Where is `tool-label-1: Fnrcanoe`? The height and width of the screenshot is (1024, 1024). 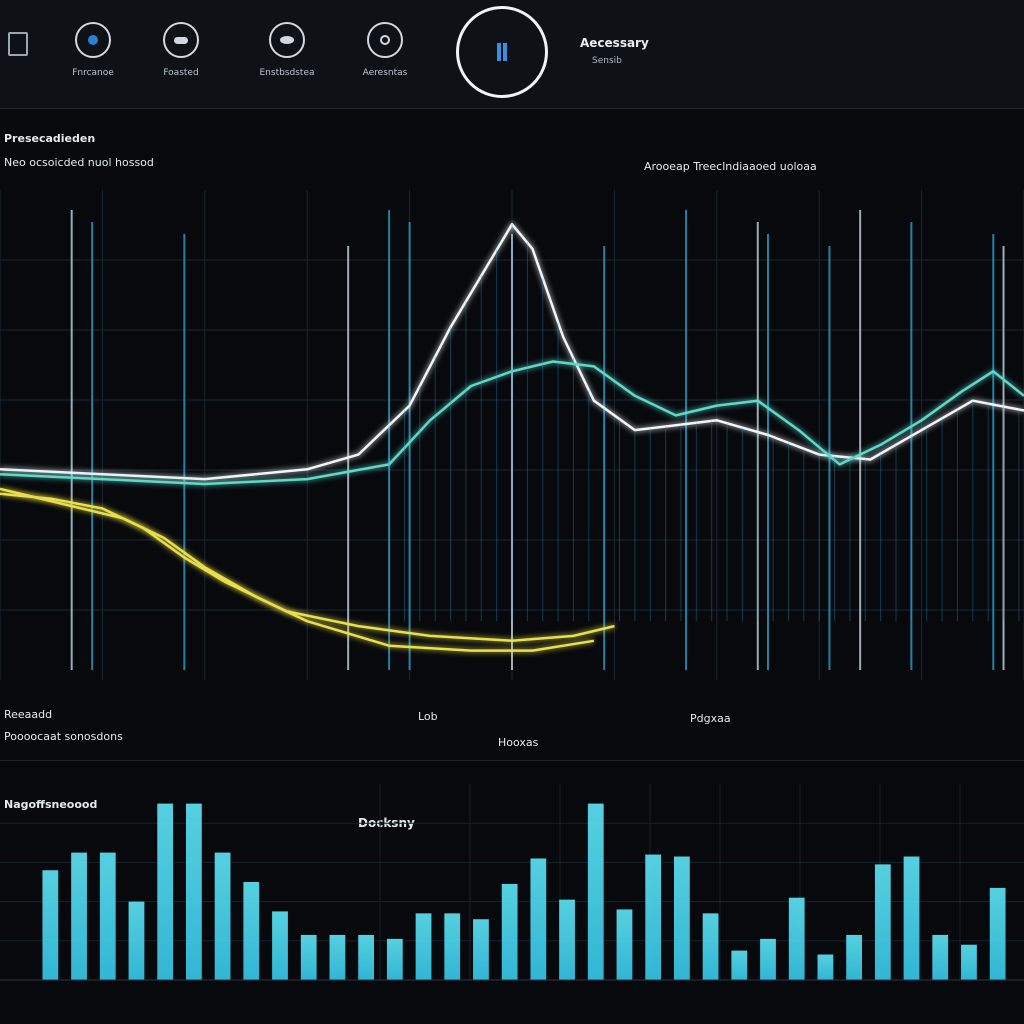 tool-label-1: Fnrcanoe is located at coordinates (93, 73).